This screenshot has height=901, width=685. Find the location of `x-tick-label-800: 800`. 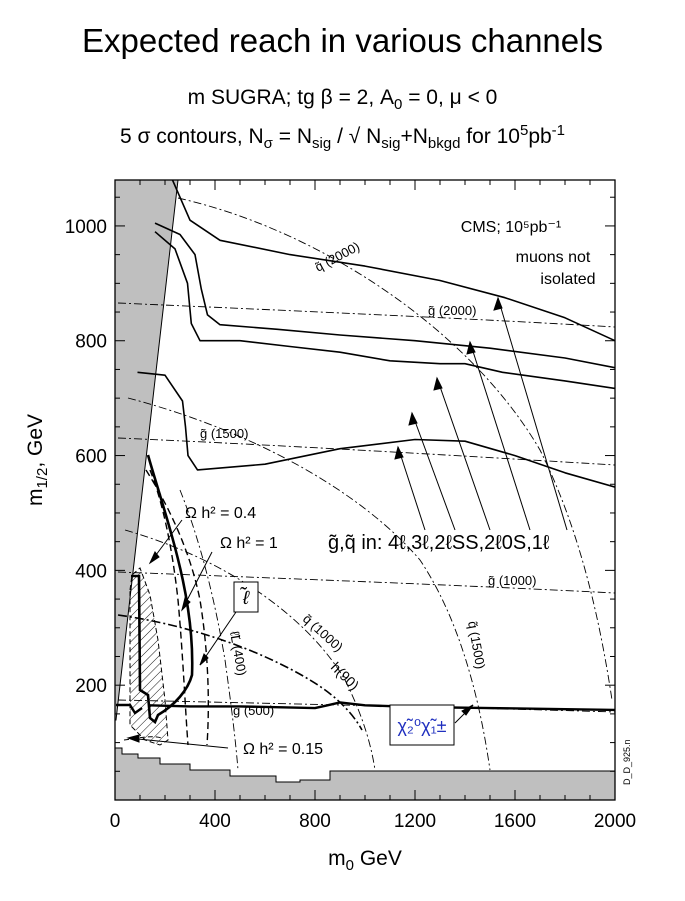

x-tick-label-800: 800 is located at coordinates (315, 821).